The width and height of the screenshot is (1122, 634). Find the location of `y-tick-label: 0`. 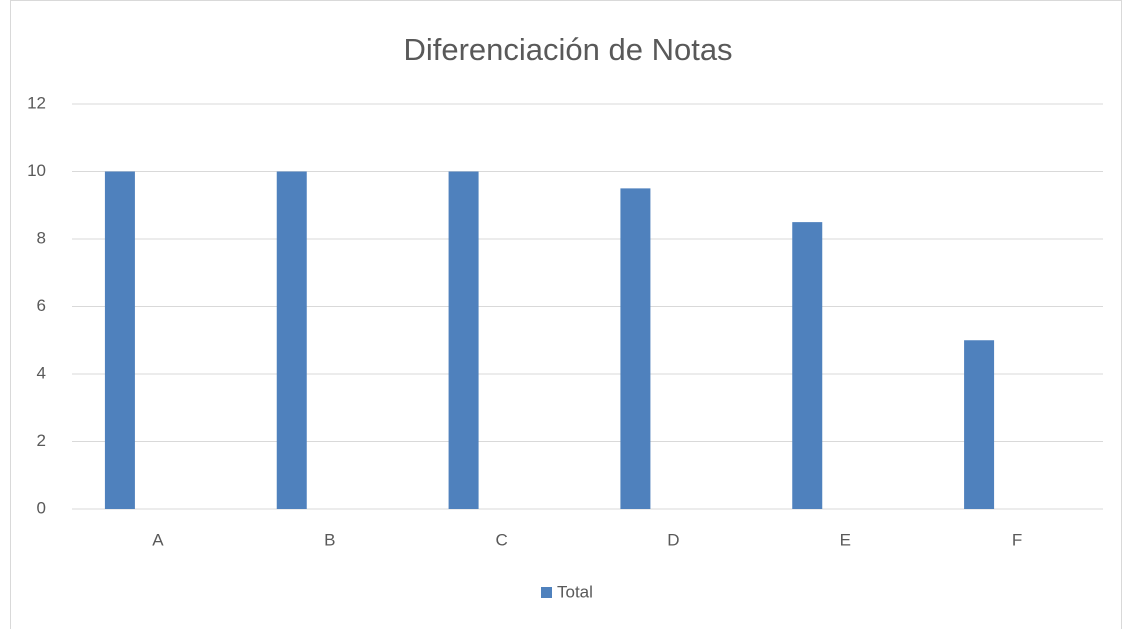

y-tick-label: 0 is located at coordinates (41, 507).